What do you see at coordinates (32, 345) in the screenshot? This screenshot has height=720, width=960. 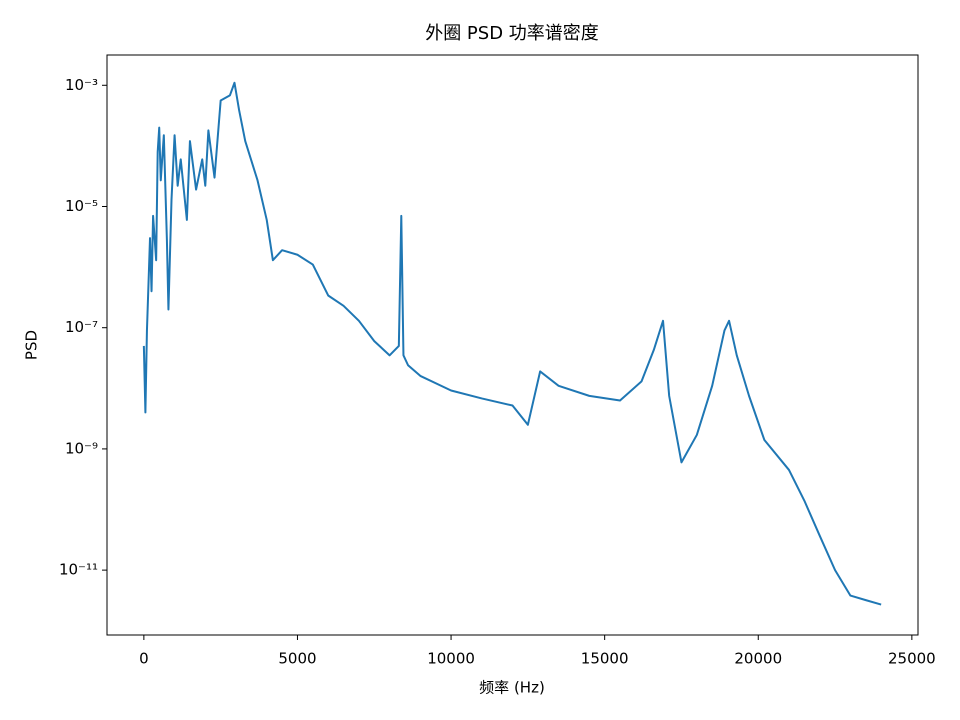 I see `y-axis-label: PSD` at bounding box center [32, 345].